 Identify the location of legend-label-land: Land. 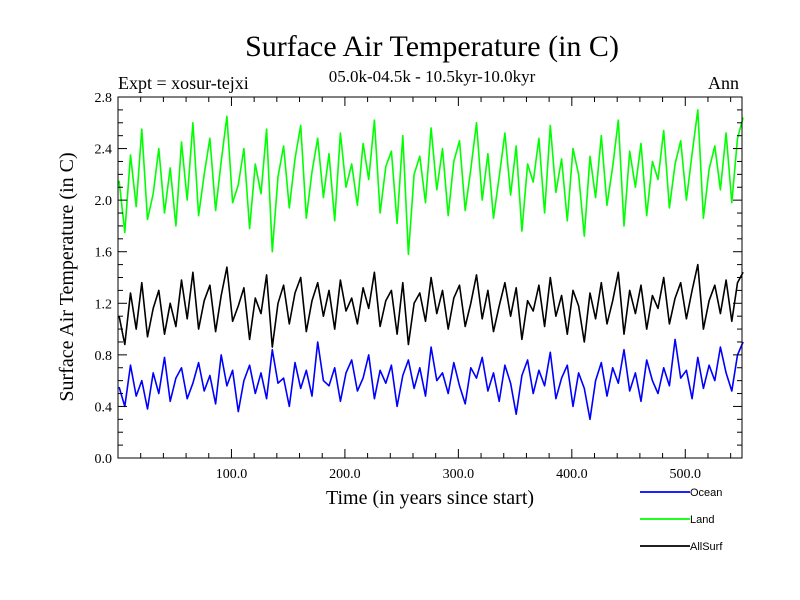
(702, 520).